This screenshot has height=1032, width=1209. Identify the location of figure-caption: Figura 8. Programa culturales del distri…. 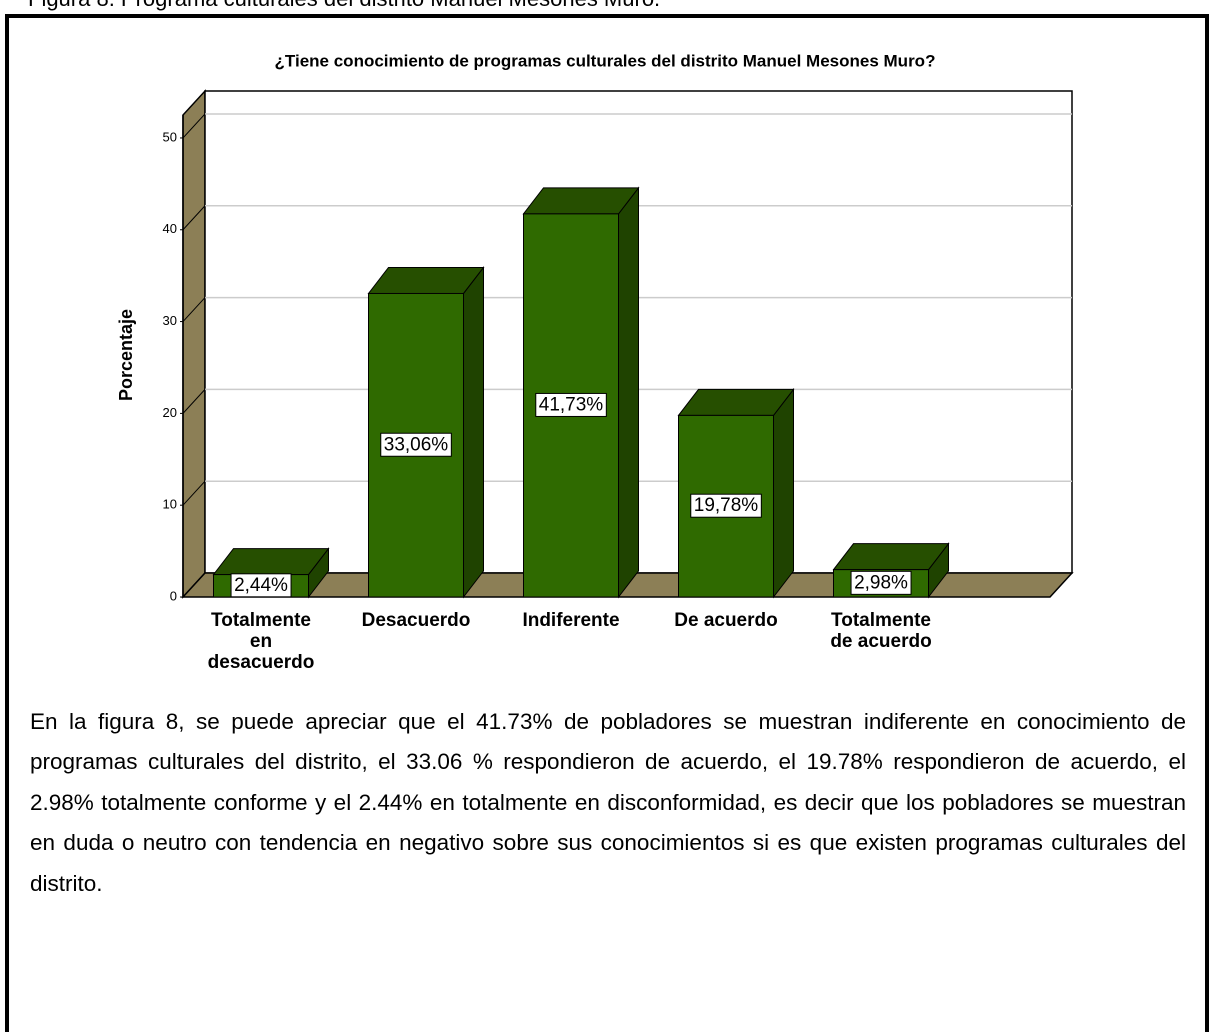
(344, 6).